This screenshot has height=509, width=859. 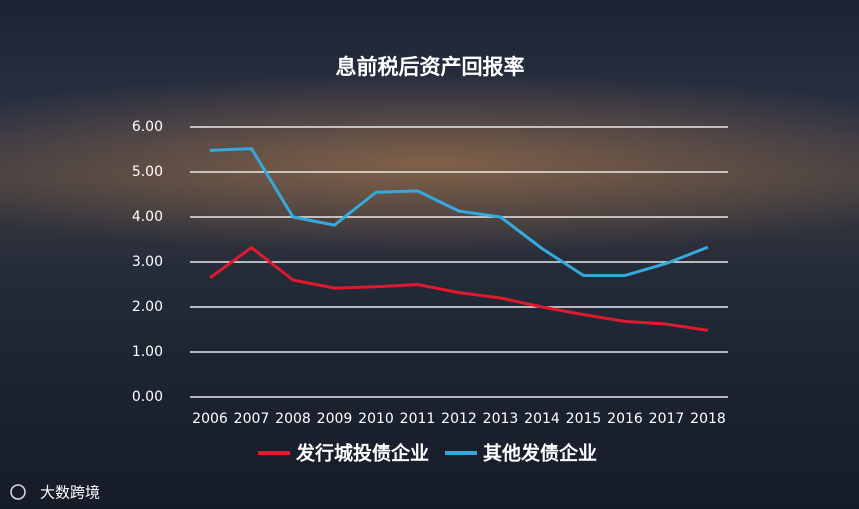 I want to click on x-tick-label: 2010, so click(x=376, y=419).